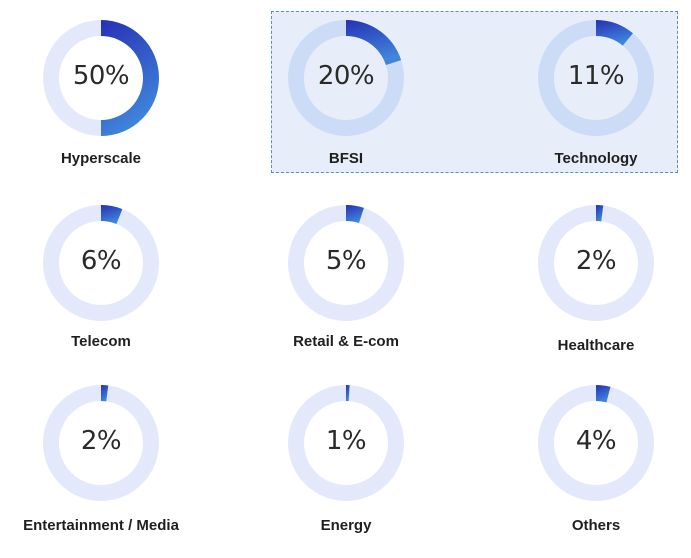  Describe the element at coordinates (101, 525) in the screenshot. I see `category-label-entertainment-media: Entertainment / Media` at that location.